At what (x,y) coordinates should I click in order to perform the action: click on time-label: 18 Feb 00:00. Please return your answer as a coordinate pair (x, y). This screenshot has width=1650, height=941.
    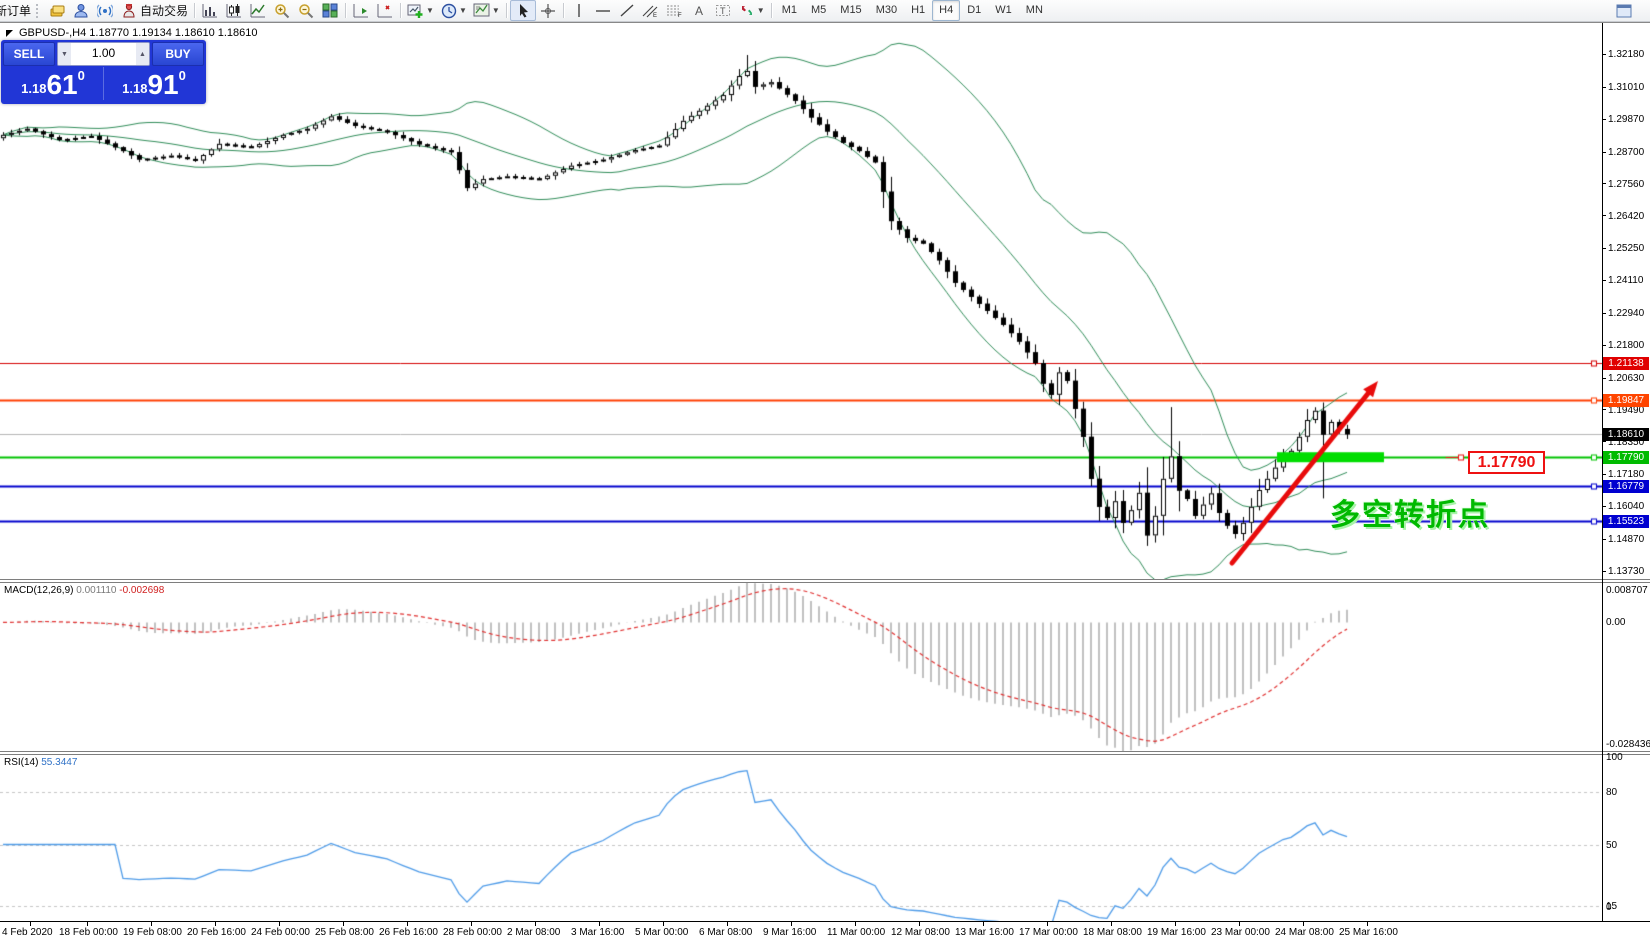
    Looking at the image, I should click on (88, 932).